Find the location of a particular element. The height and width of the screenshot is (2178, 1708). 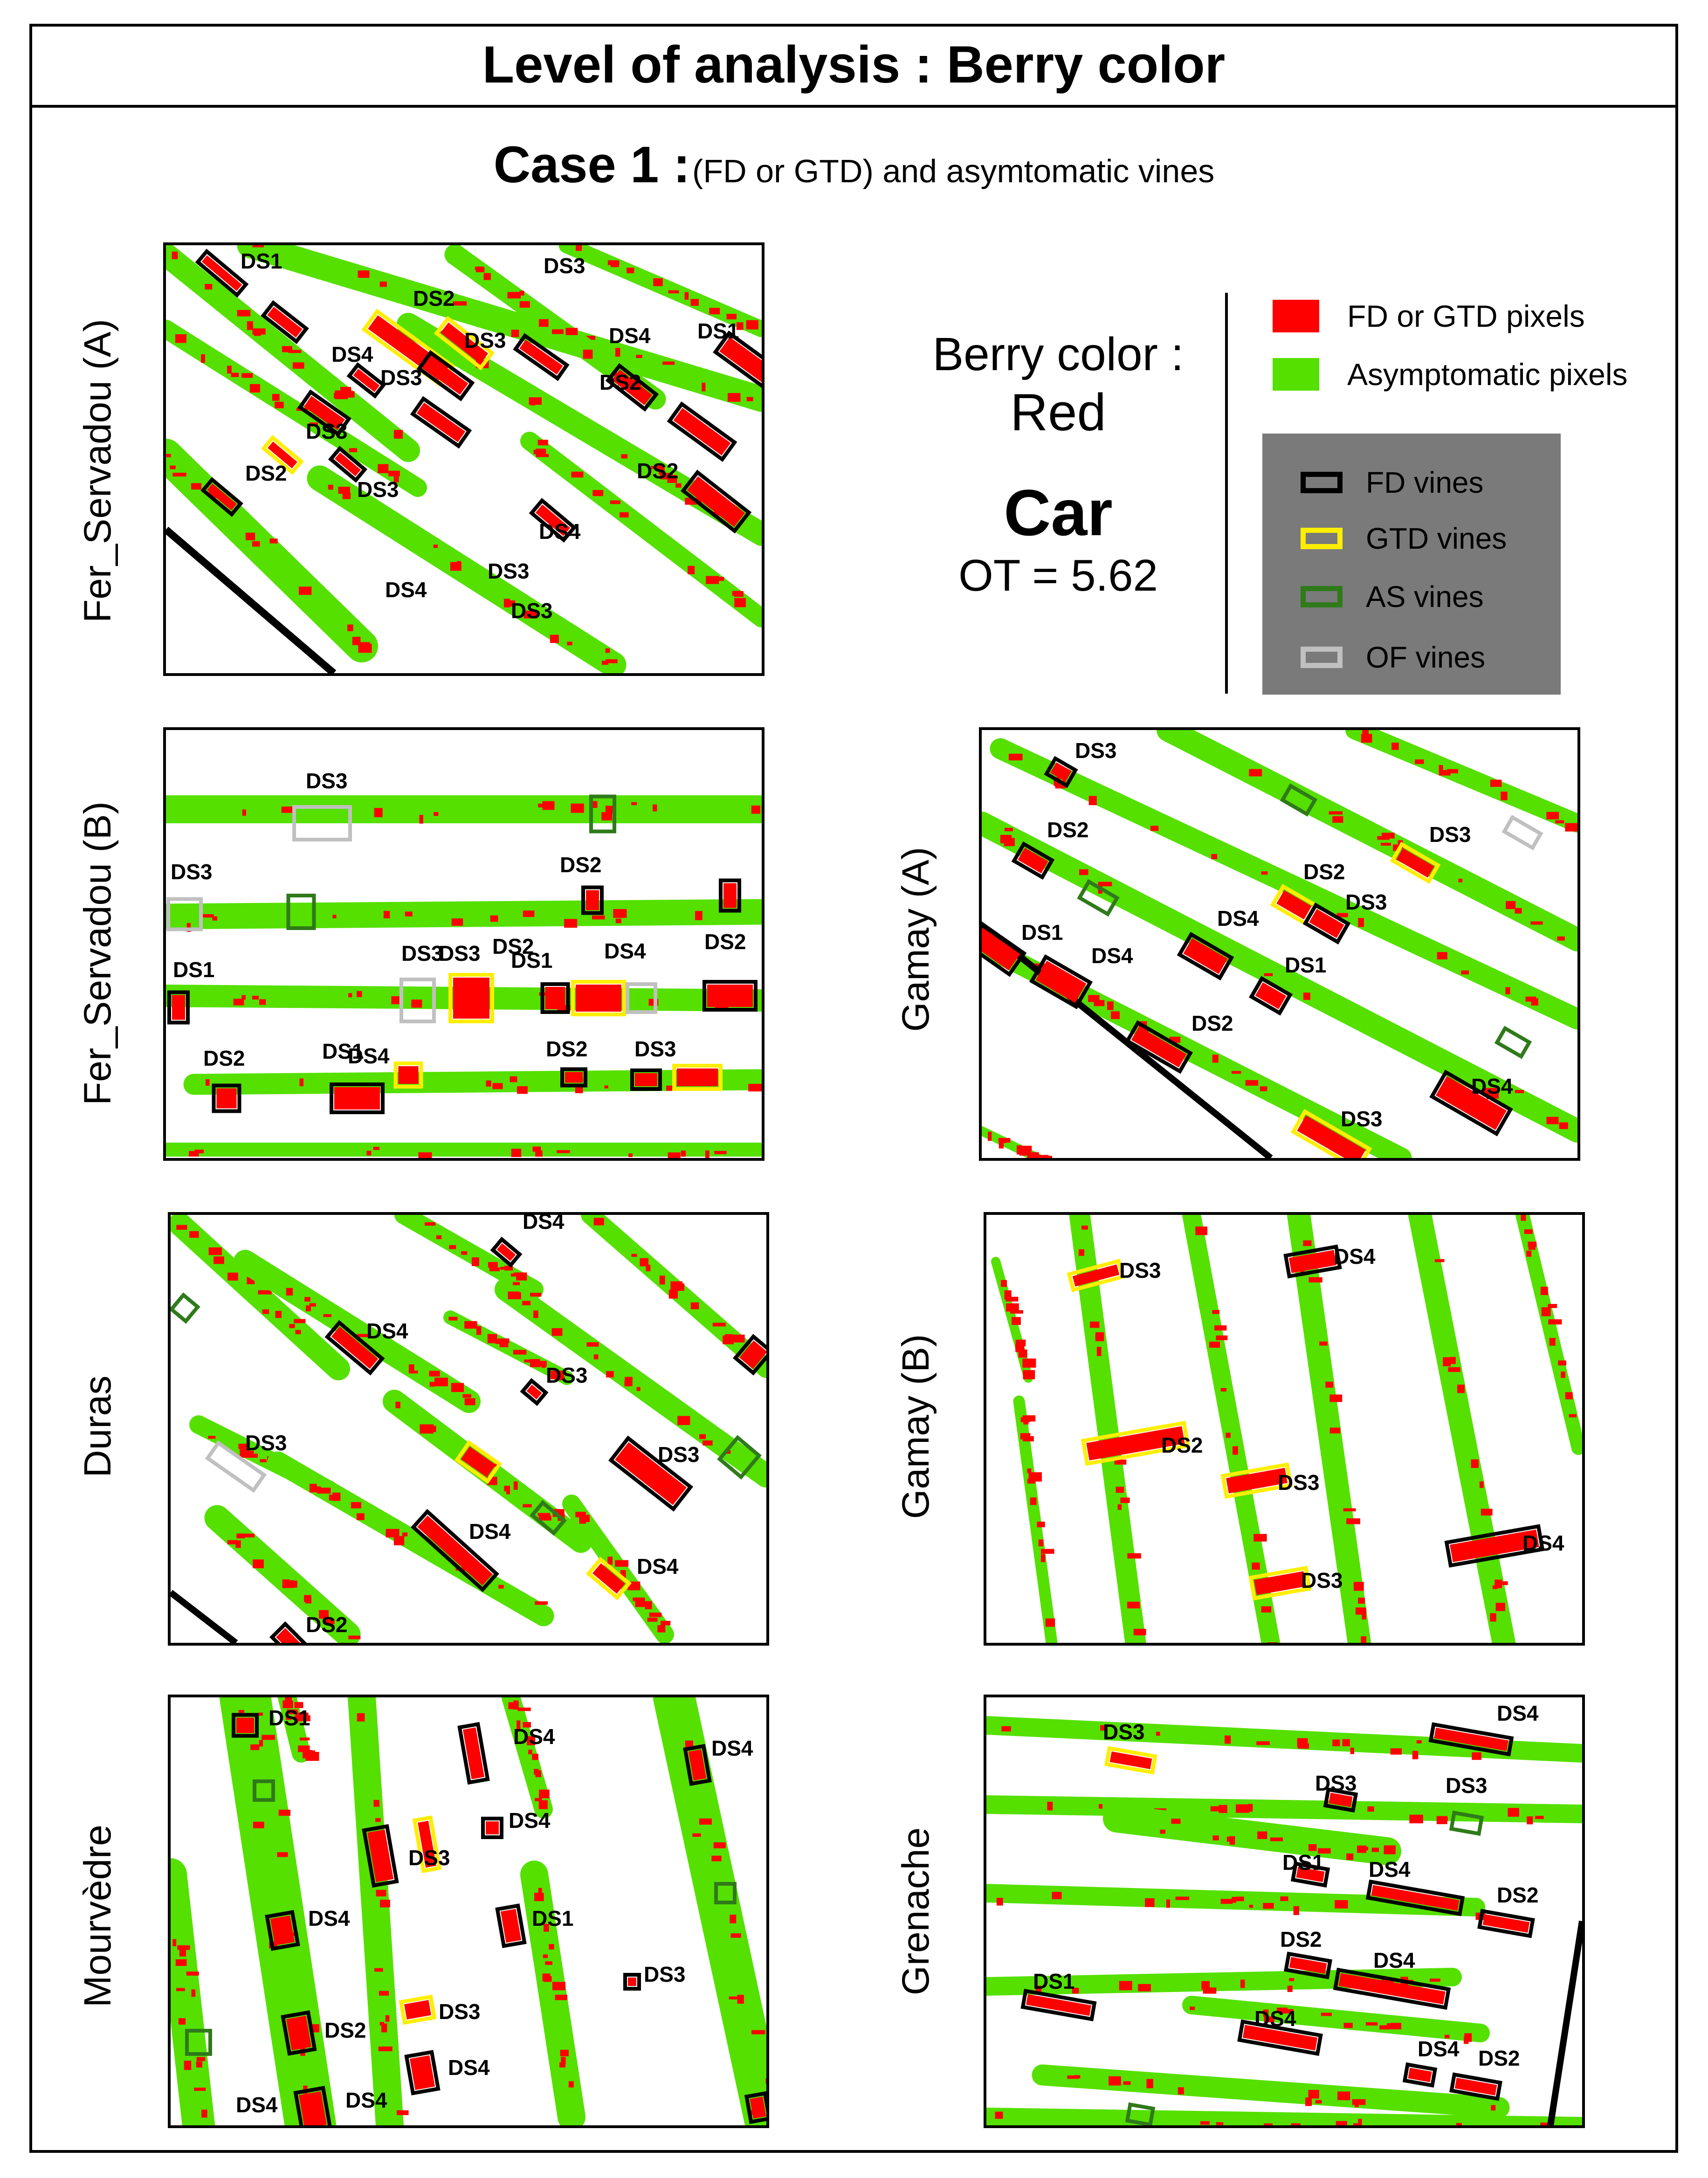

as-vines-label: AS vines is located at coordinates (1425, 597).